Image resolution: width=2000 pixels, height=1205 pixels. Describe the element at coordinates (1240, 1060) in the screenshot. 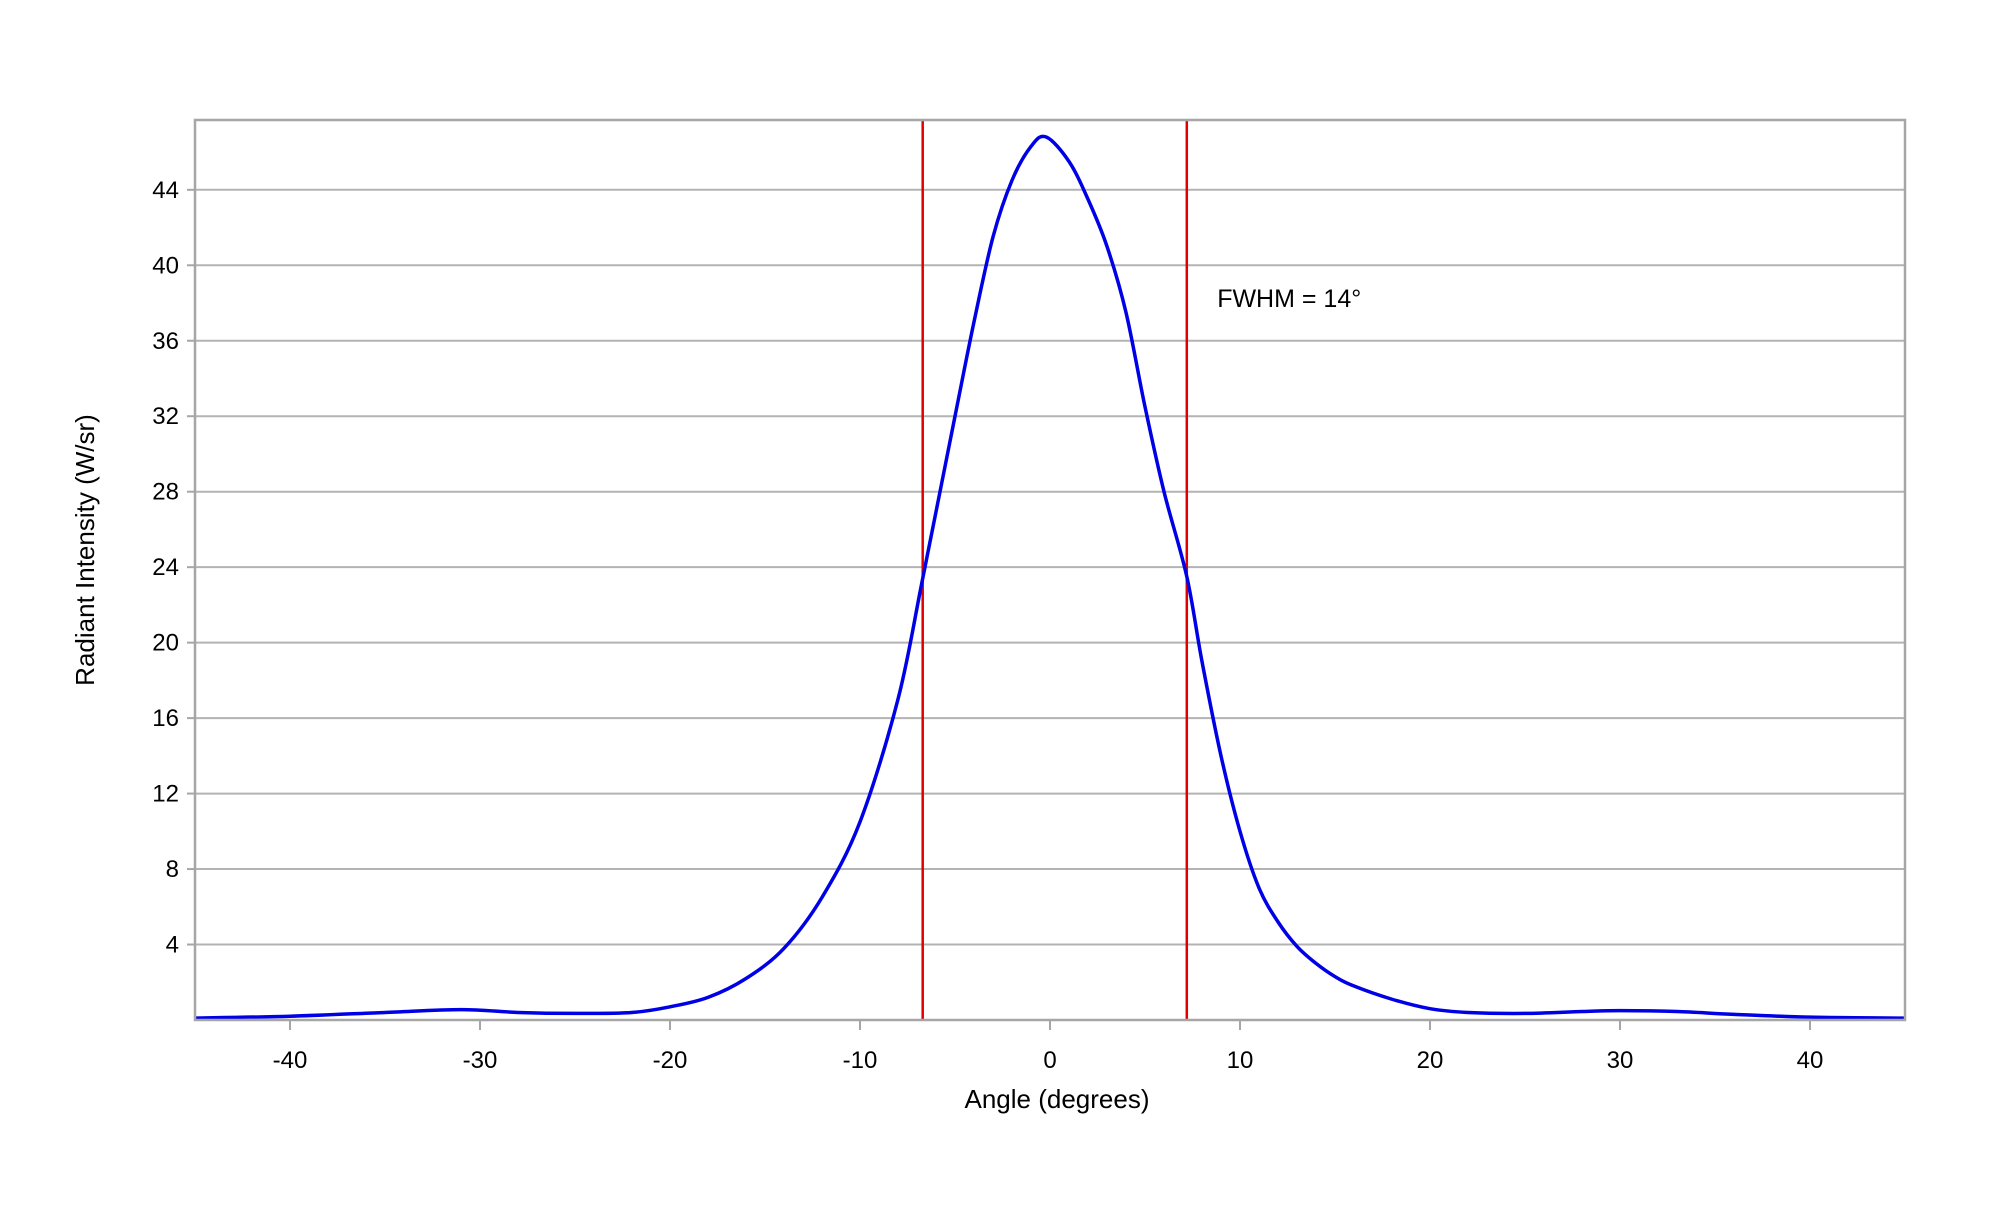

I see `x-tick-label: 10` at that location.